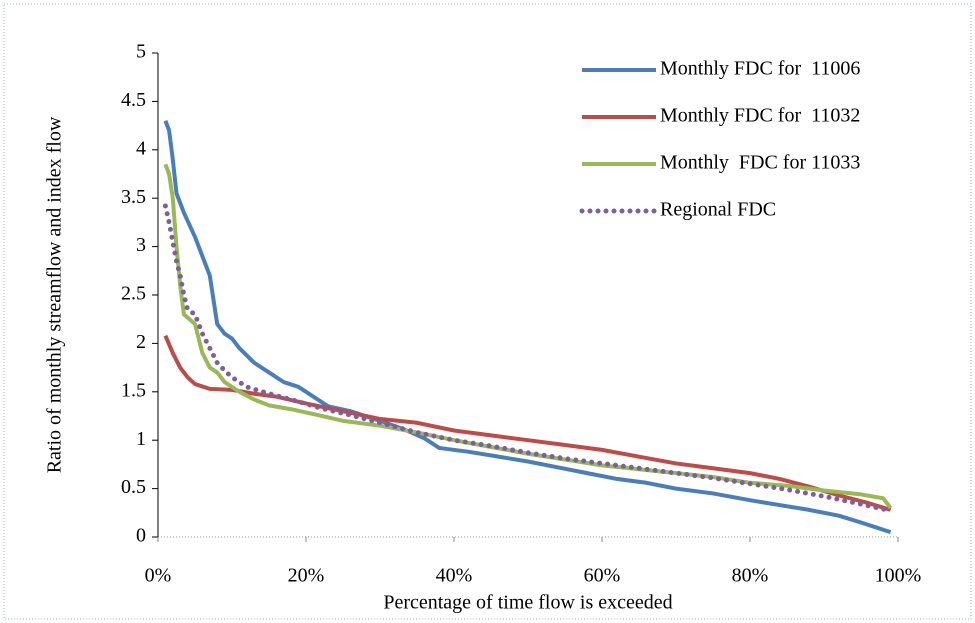 The height and width of the screenshot is (623, 975). What do you see at coordinates (760, 69) in the screenshot?
I see `legend-label: Monthly FDC for 11006` at bounding box center [760, 69].